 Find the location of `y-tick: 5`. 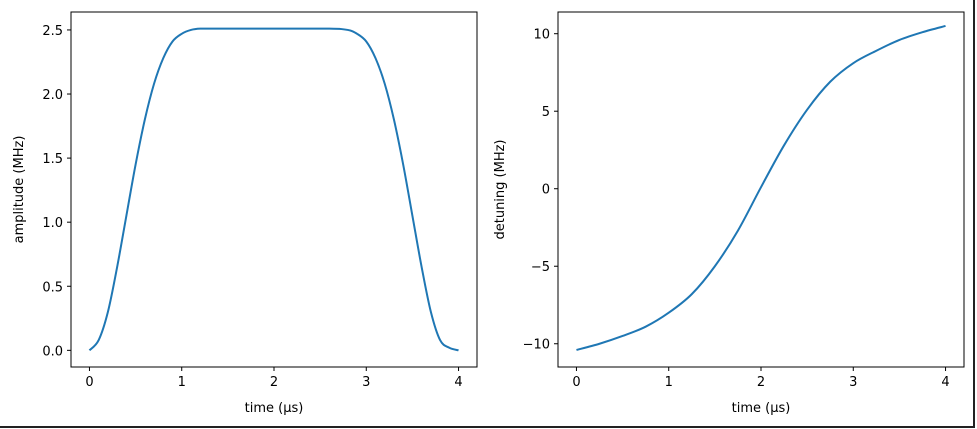

y-tick: 5 is located at coordinates (550, 112).